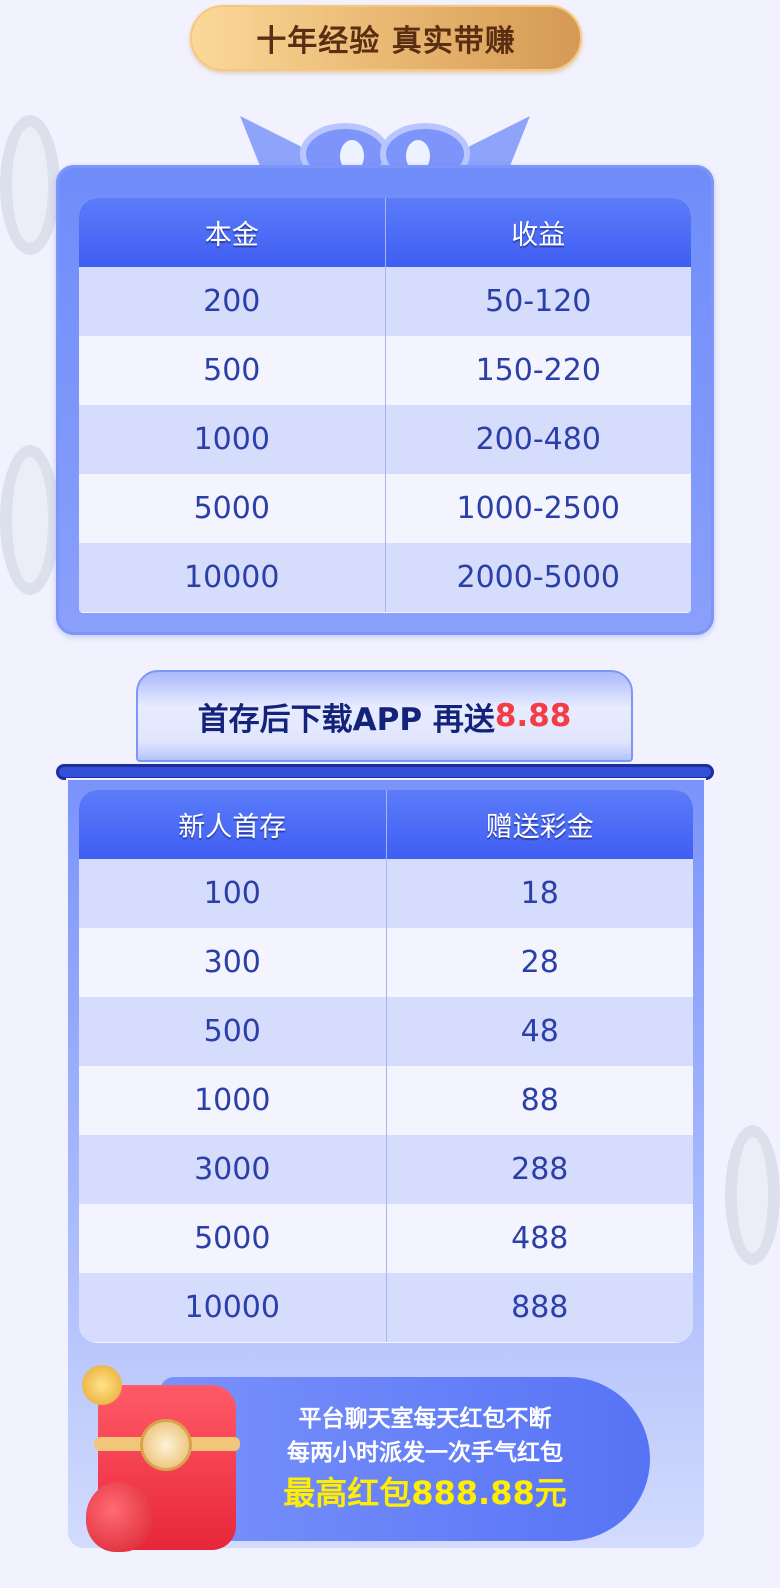  Describe the element at coordinates (232, 232) in the screenshot. I see `header-principal: 本金` at that location.